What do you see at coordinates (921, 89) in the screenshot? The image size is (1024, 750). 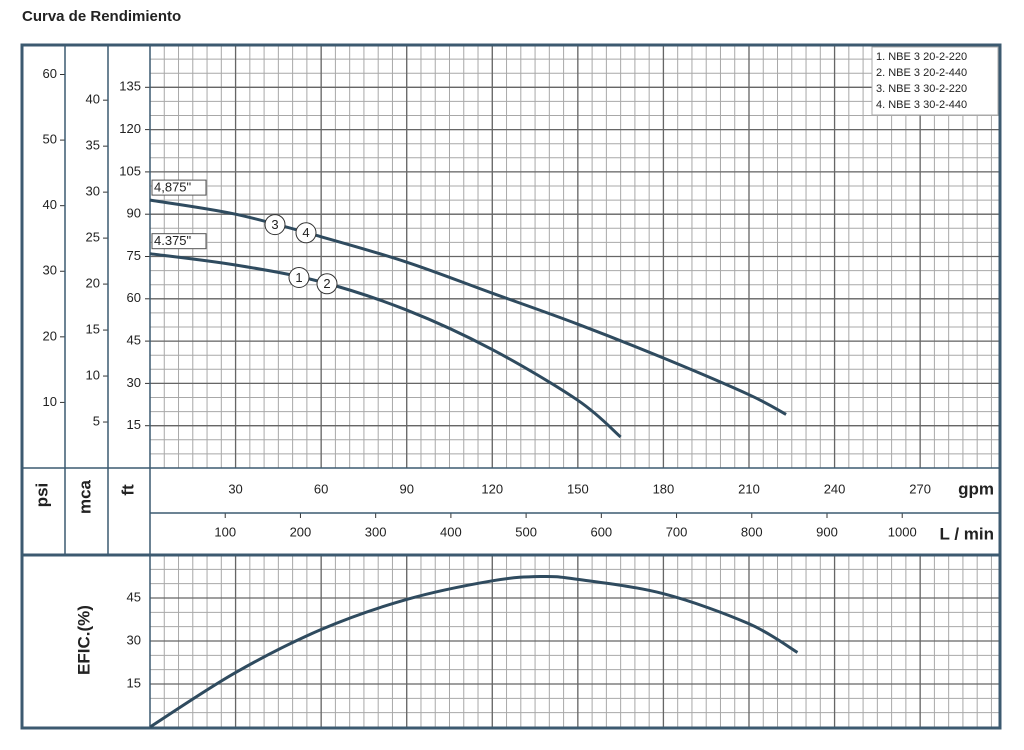 I see `legend-entry: 3. NBE 3 30-2-220` at bounding box center [921, 89].